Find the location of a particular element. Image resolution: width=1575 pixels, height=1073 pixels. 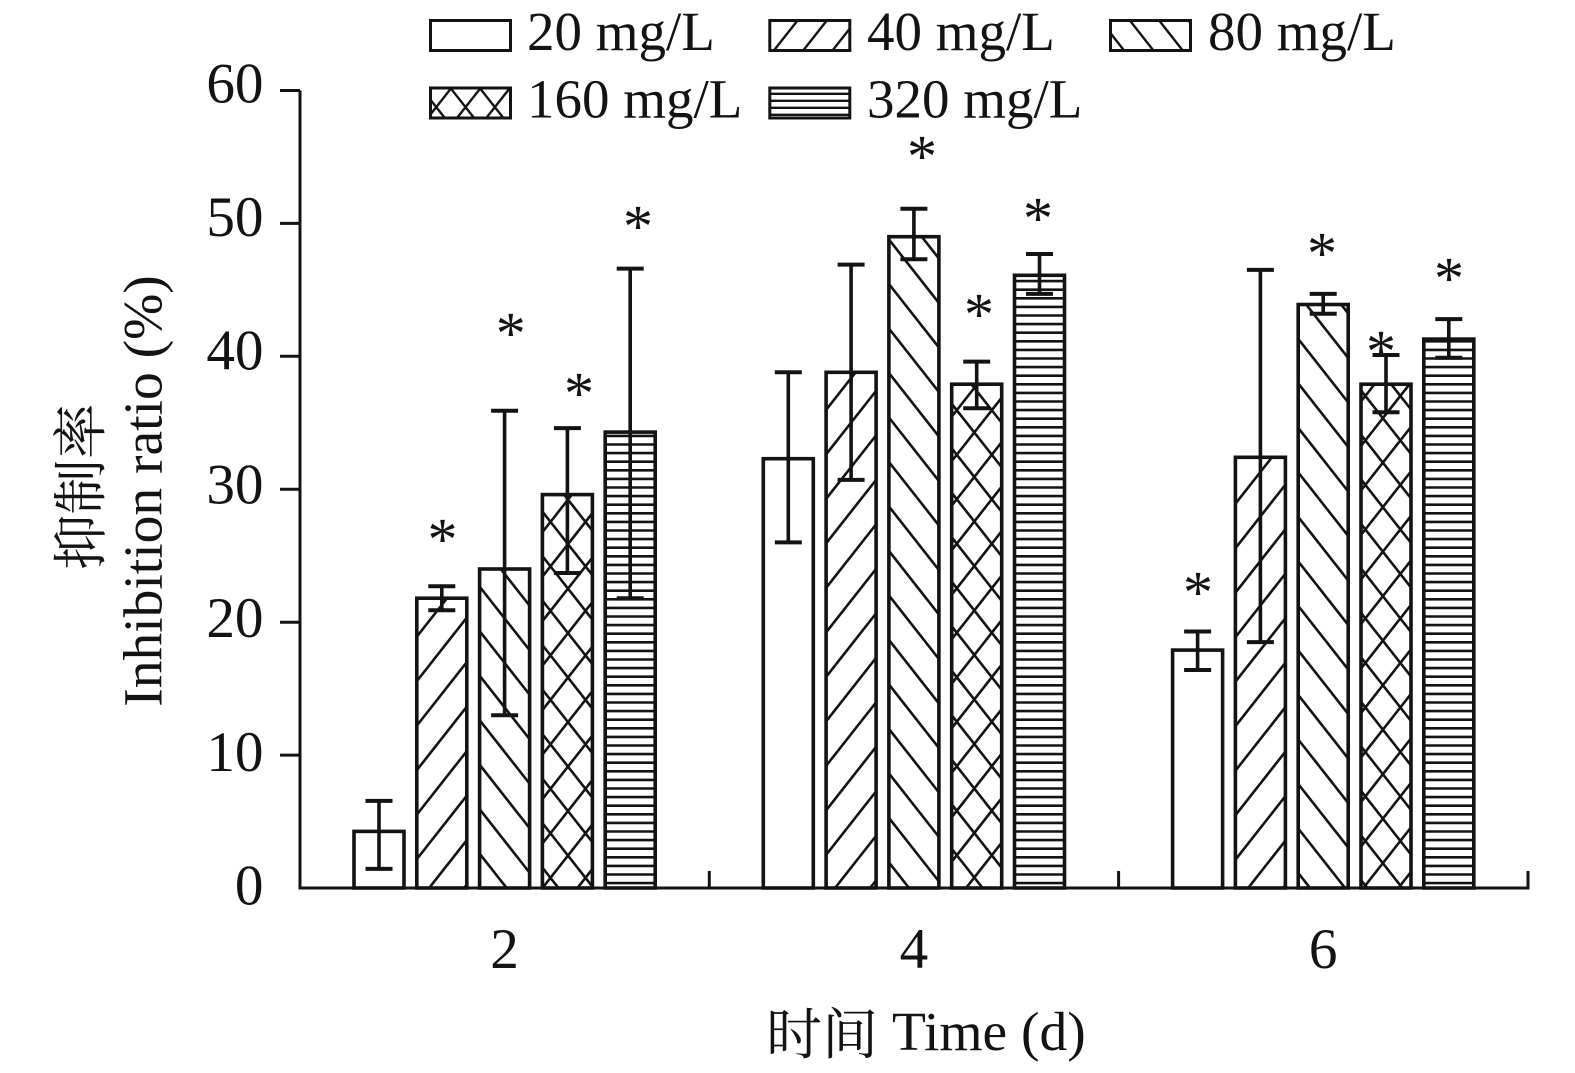

svg-text: 2 is located at coordinates (504, 949).